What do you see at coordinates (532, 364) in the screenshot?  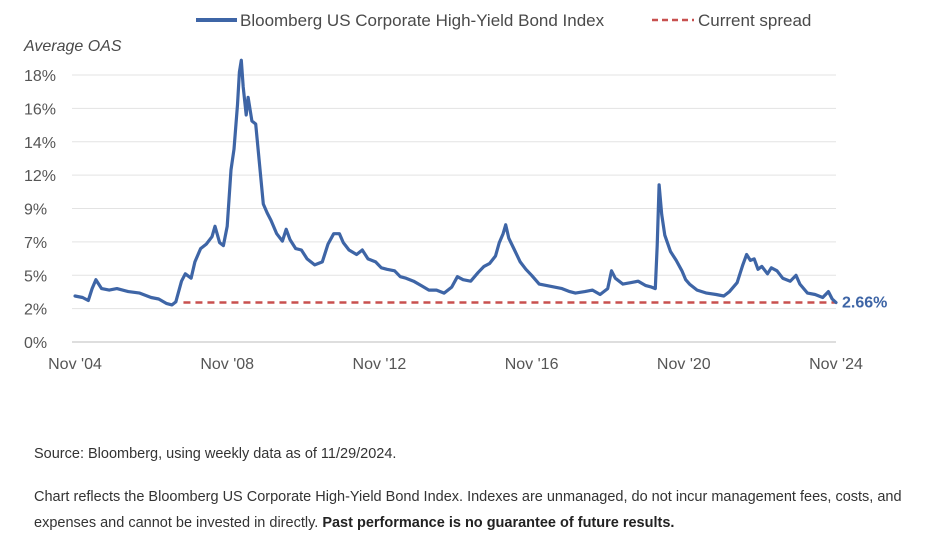 I see `x-tick-label: Nov '16` at bounding box center [532, 364].